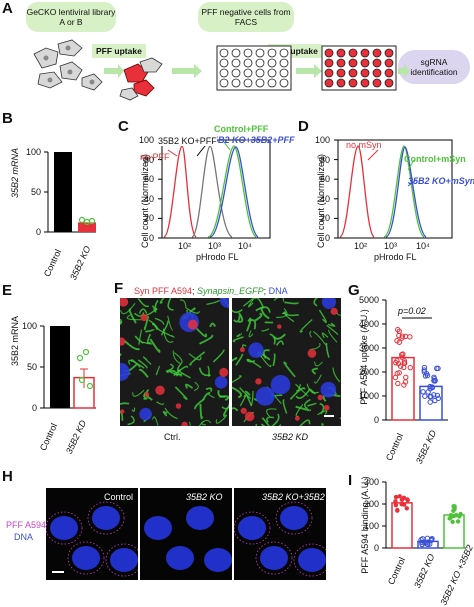  Describe the element at coordinates (163, 291) in the screenshot. I see `stain-syn-pff: Syn PFF A594` at that location.